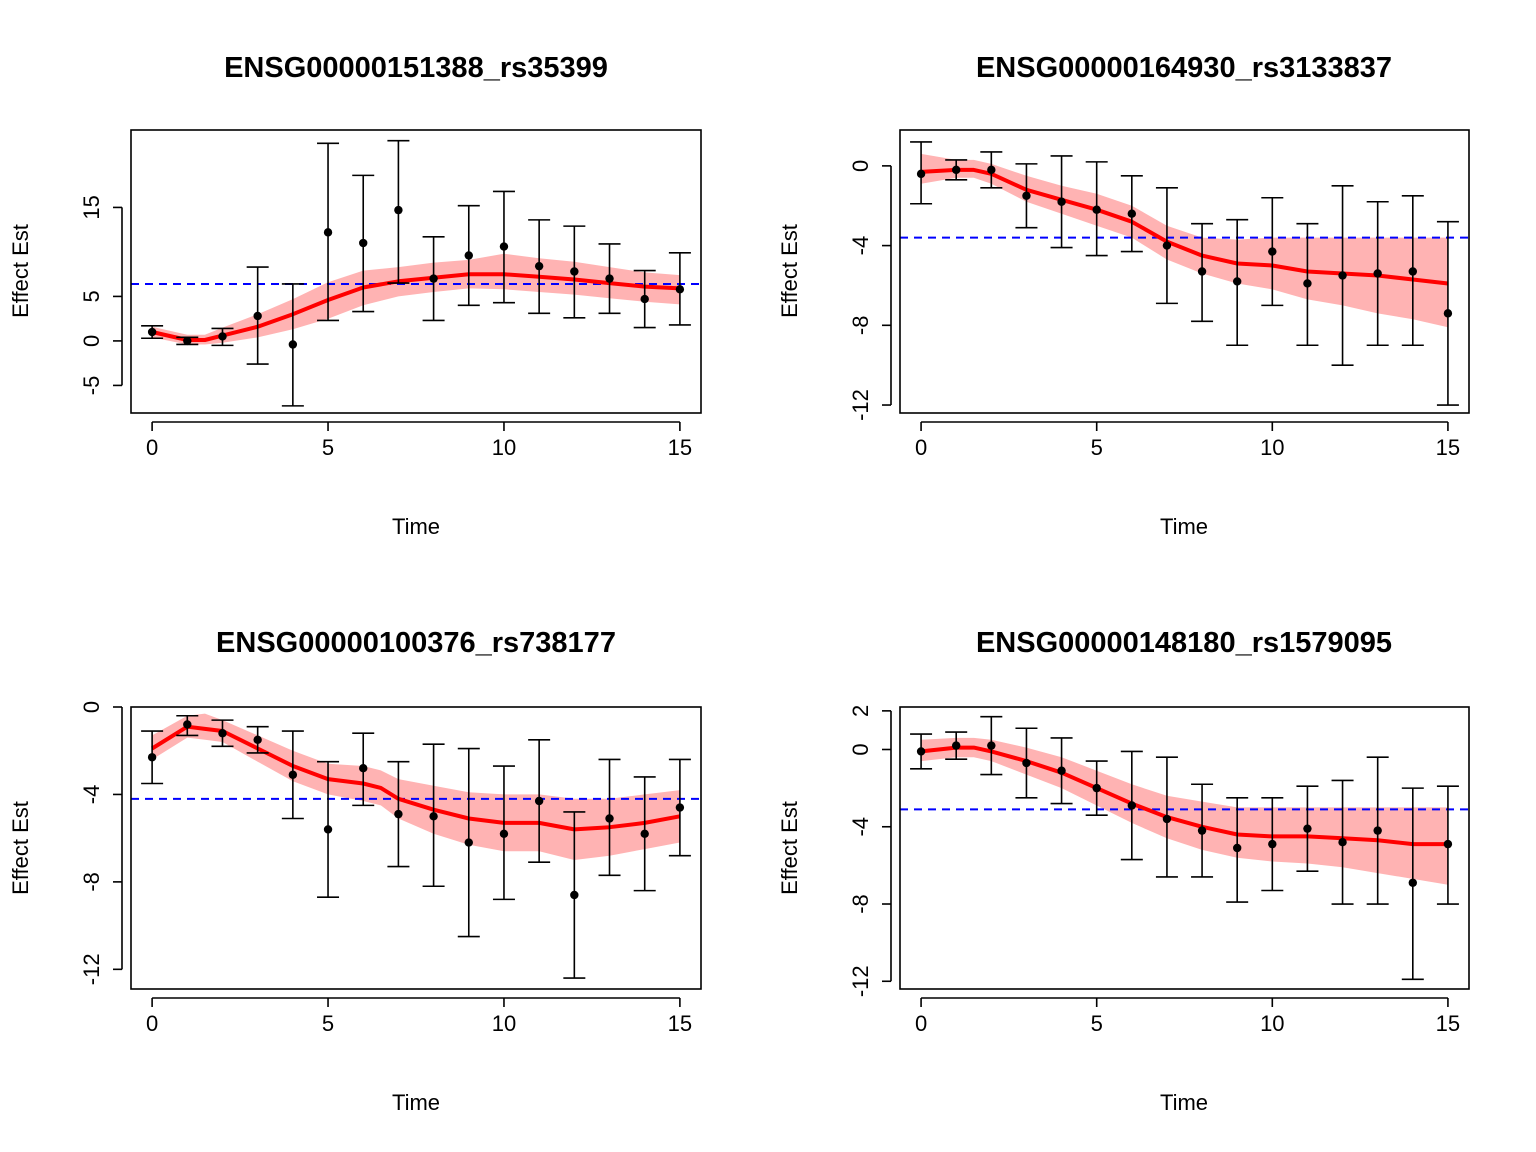 This screenshot has height=1152, width=1536. Describe the element at coordinates (416, 68) in the screenshot. I see `panel-title: ENSG00000151388_rs35399` at that location.